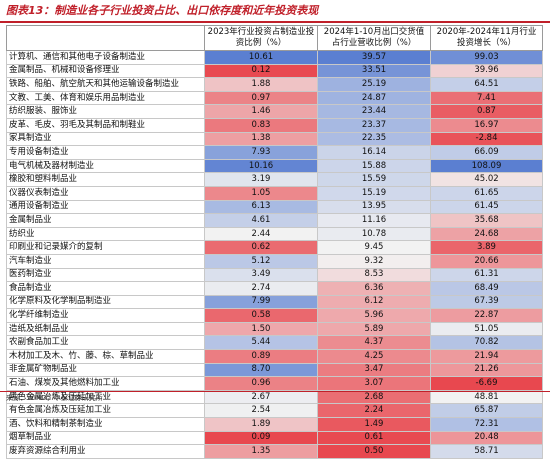 This screenshot has height=459, width=550. I want to click on export-ratio-cell: 11.16, so click(374, 220).